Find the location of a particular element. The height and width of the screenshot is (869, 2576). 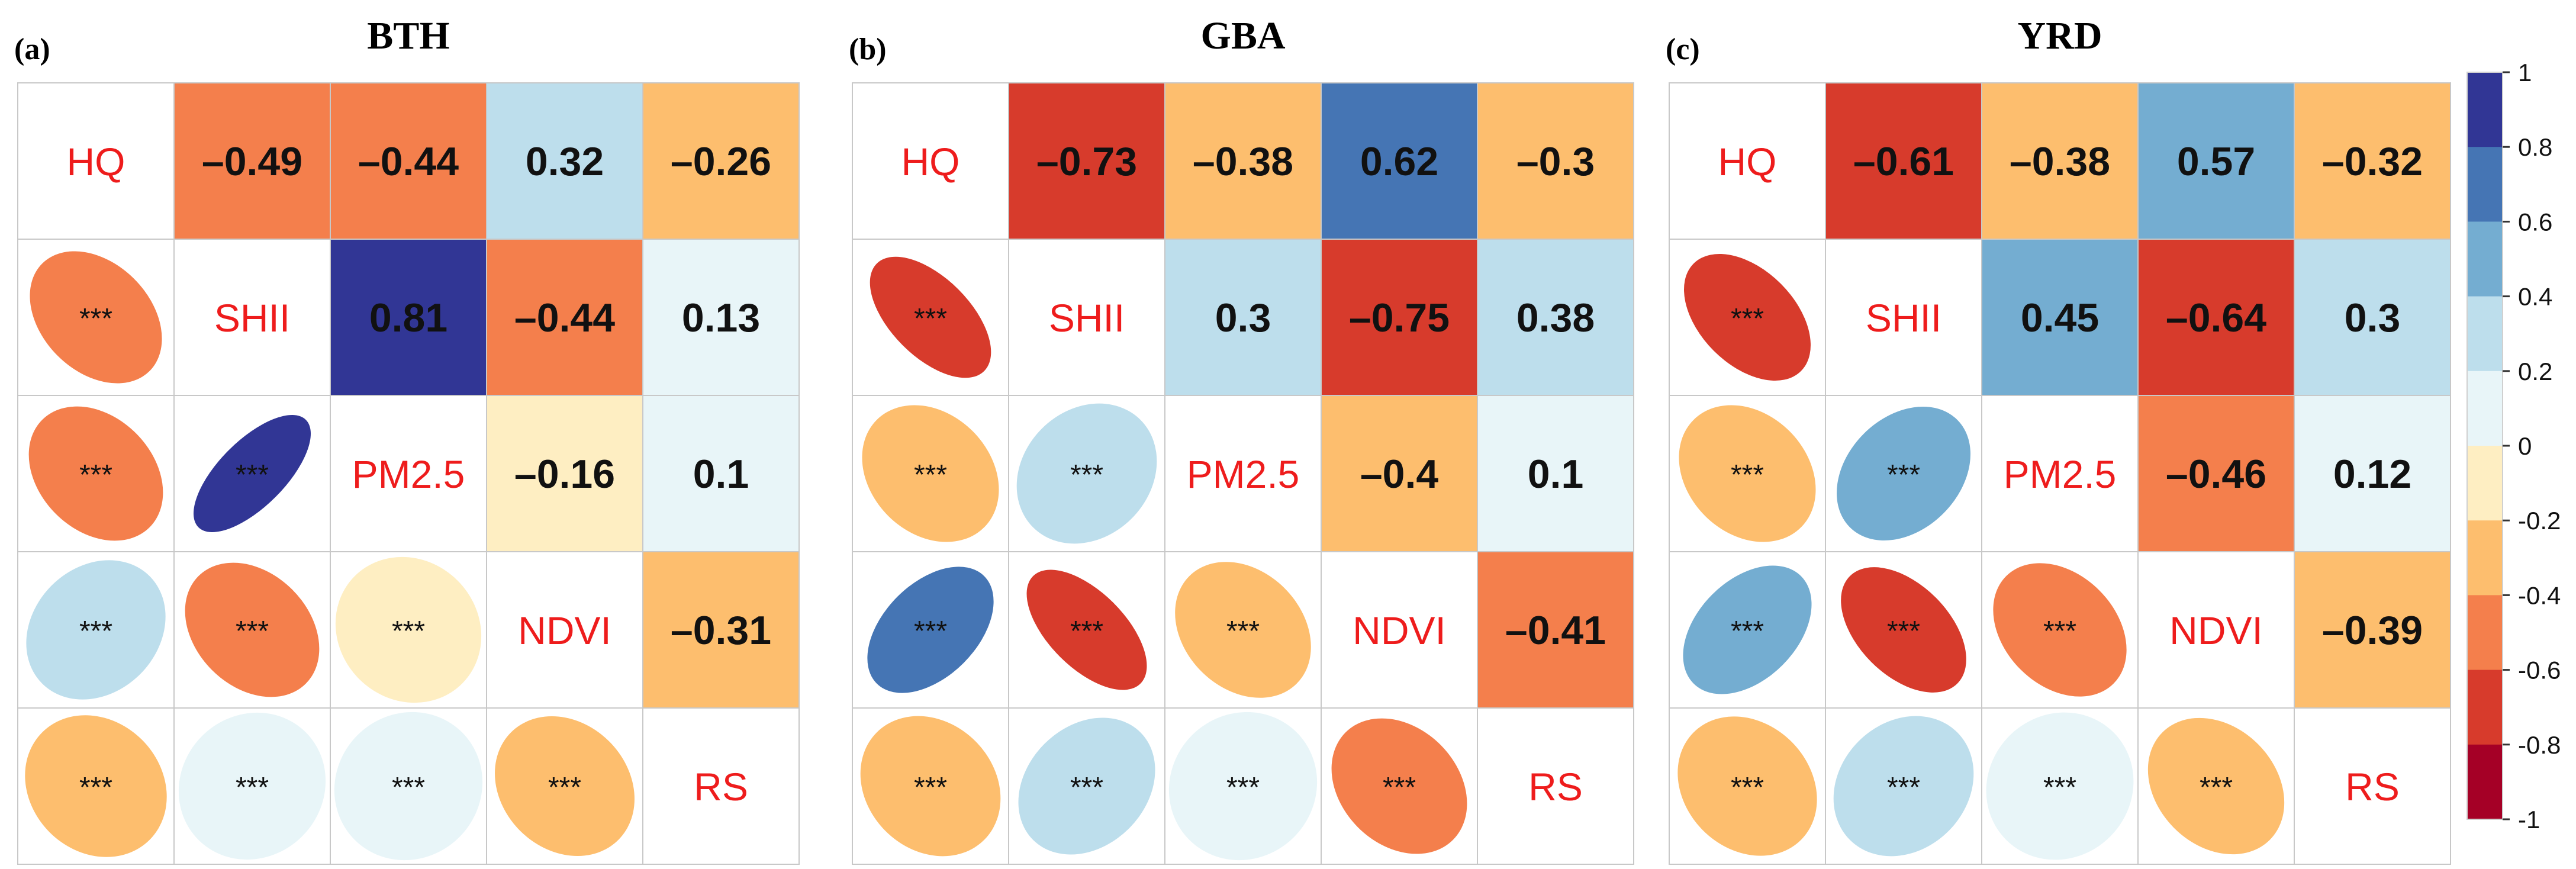

corr-value-label-0-4: –0.3 is located at coordinates (1555, 161).